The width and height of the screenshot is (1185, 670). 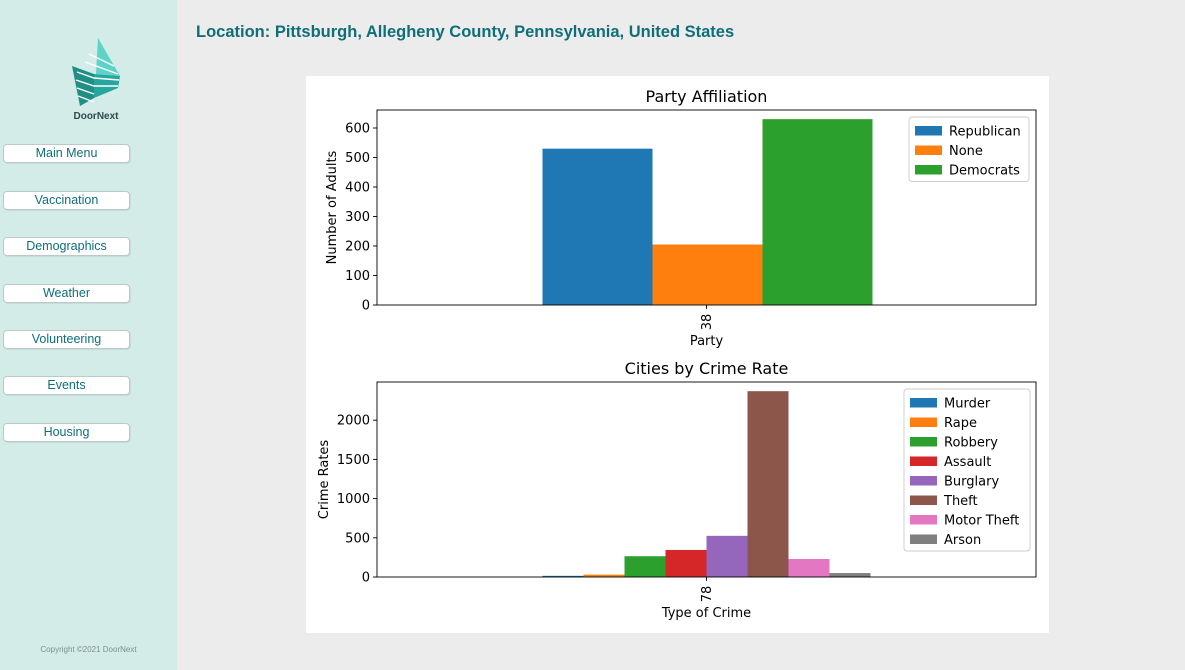 What do you see at coordinates (707, 96) in the screenshot?
I see `chart-title: Party Affiliation` at bounding box center [707, 96].